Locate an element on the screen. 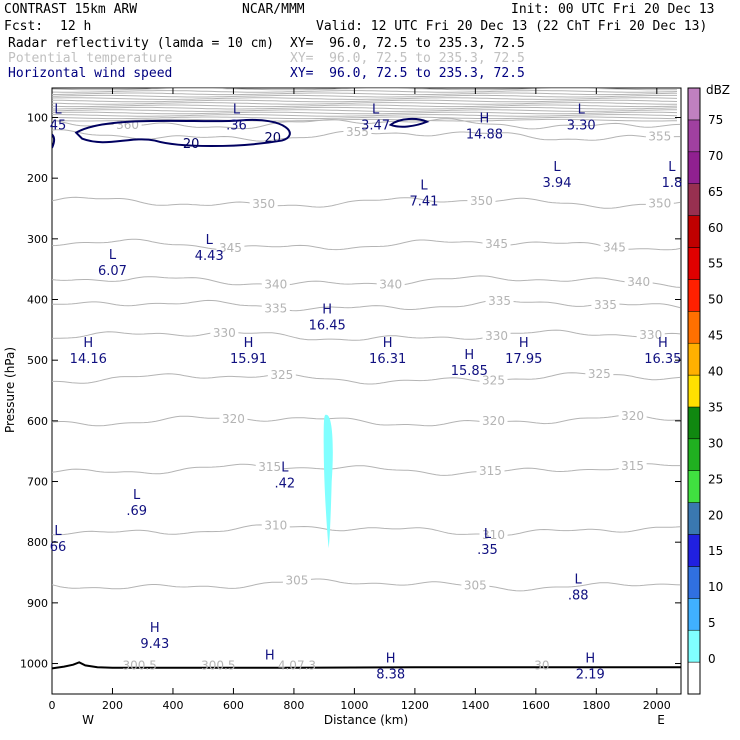 This screenshot has width=740, height=740. colorbar-level: 15 is located at coordinates (715, 551).